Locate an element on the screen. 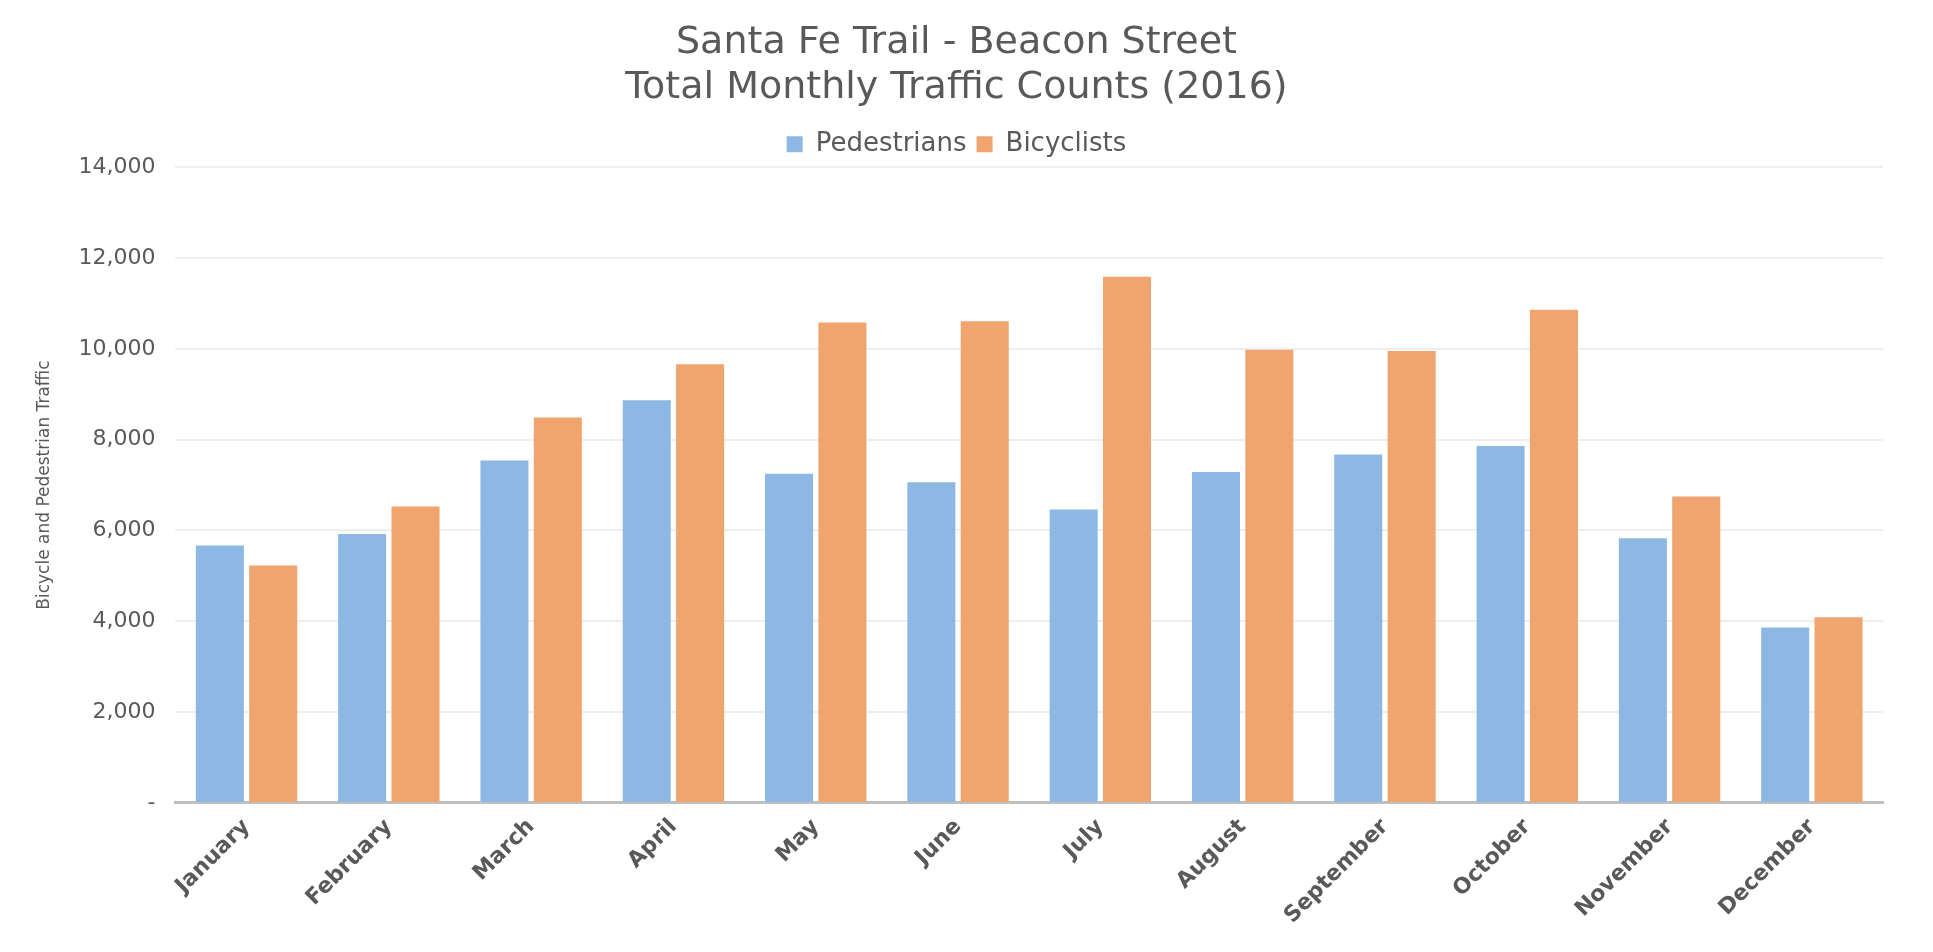 The height and width of the screenshot is (952, 1933). y-tick-label: 2,000 is located at coordinates (124, 710).